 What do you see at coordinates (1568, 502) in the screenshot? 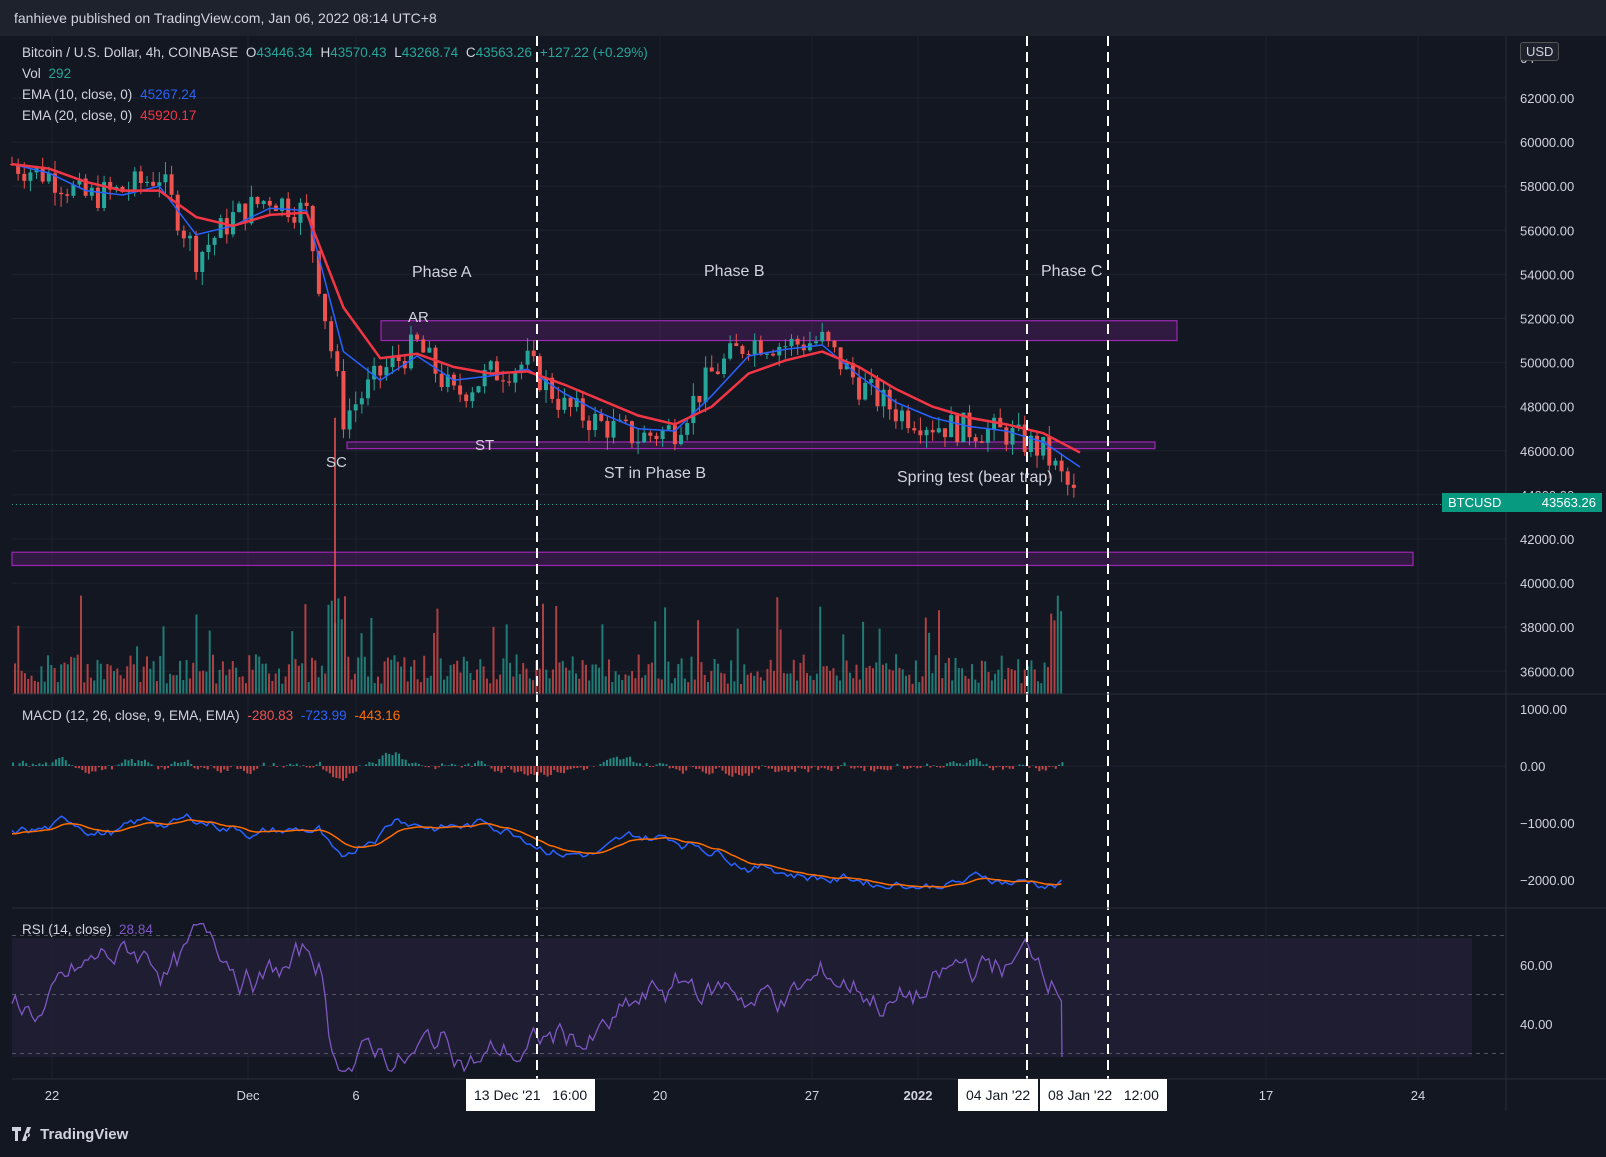
I see `last-price: 43563.26` at bounding box center [1568, 502].